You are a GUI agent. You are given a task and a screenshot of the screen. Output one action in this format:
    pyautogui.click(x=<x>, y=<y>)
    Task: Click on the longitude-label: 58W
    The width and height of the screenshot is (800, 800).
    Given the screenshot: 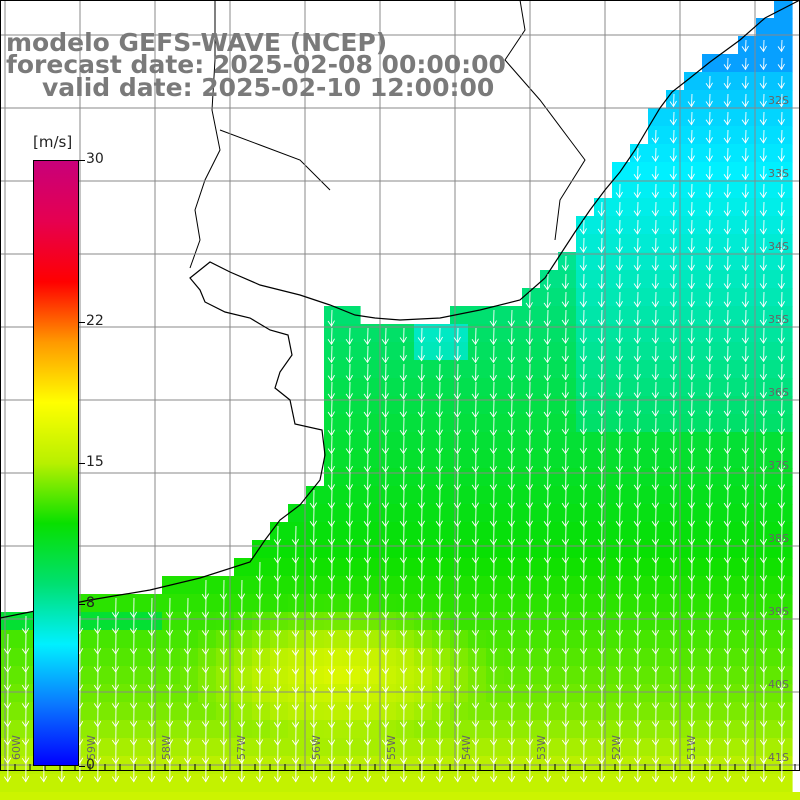 What is the action you would take?
    pyautogui.click(x=166, y=747)
    